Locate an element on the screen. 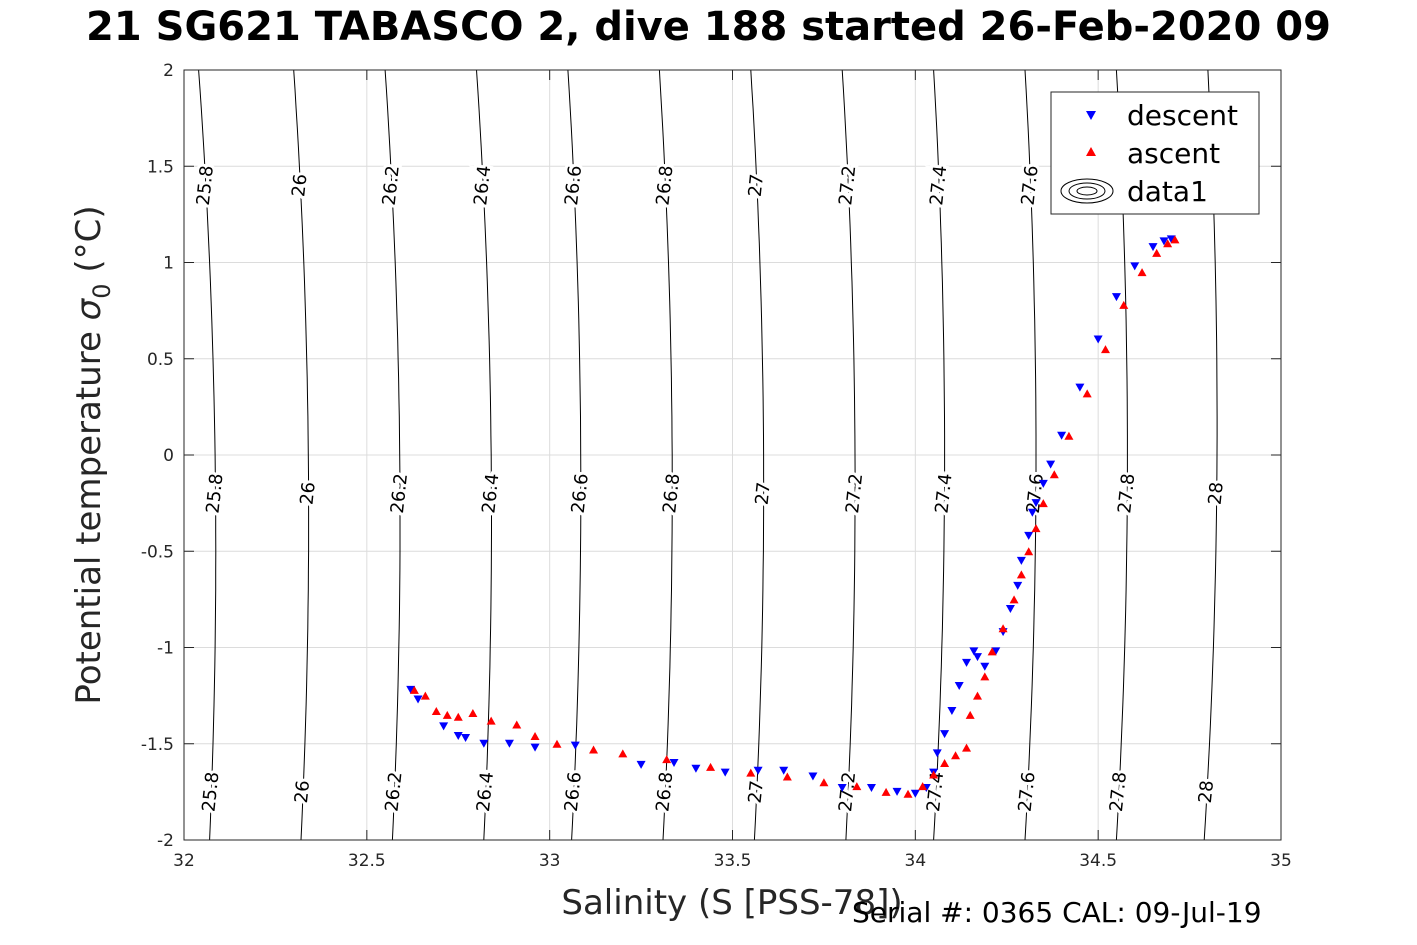 The height and width of the screenshot is (945, 1417). y-tick-label: -0.5 is located at coordinates (157, 552).